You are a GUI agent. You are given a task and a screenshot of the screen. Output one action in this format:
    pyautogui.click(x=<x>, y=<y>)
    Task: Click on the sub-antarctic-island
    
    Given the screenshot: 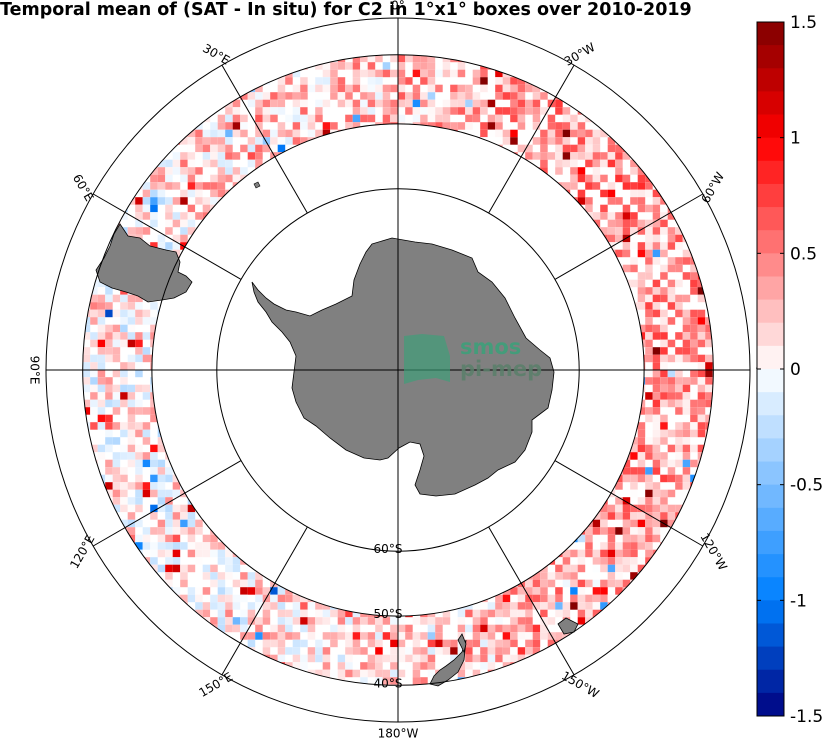 What is the action you would take?
    pyautogui.click(x=257, y=185)
    